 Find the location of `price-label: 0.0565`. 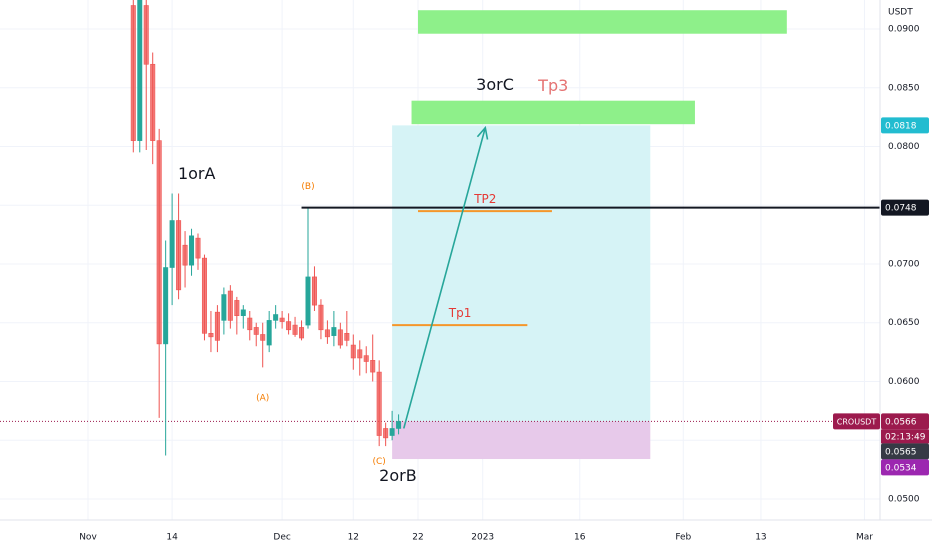

price-label: 0.0565 is located at coordinates (901, 452).